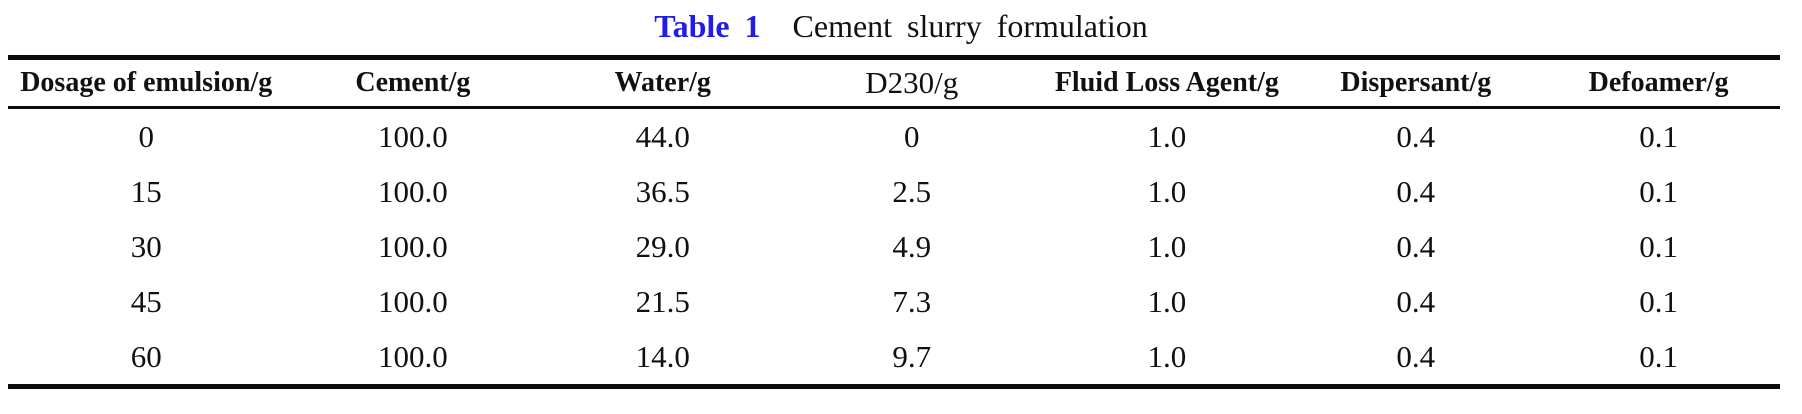 This screenshot has width=1802, height=414. I want to click on column-header: Water/g, so click(662, 82).